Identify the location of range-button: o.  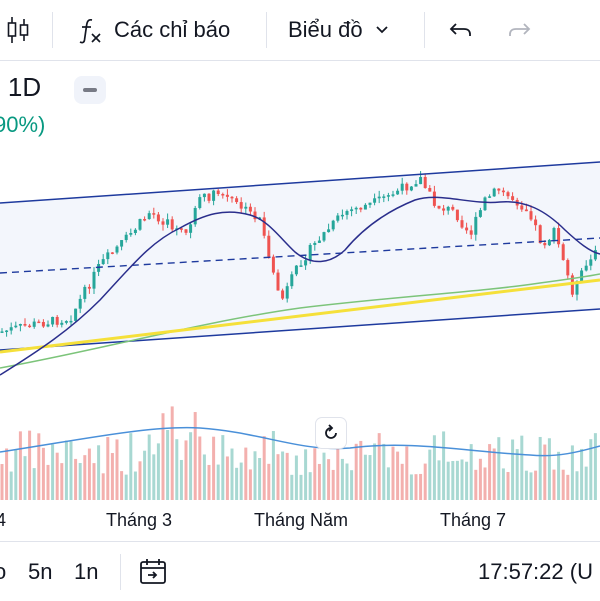
(3, 571).